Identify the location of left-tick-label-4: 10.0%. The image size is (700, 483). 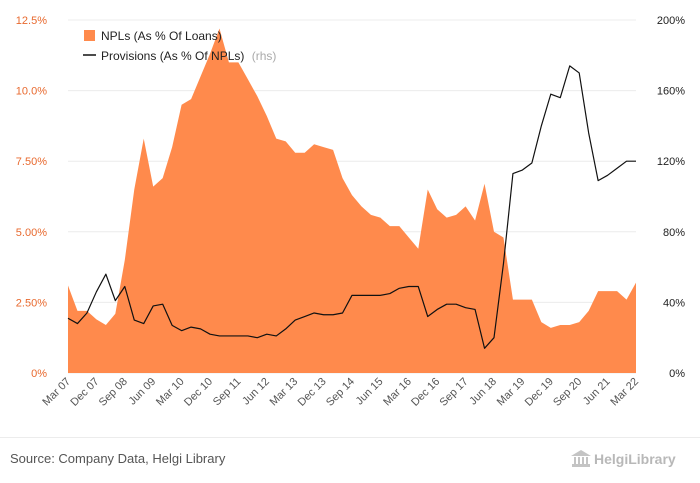
(31, 92).